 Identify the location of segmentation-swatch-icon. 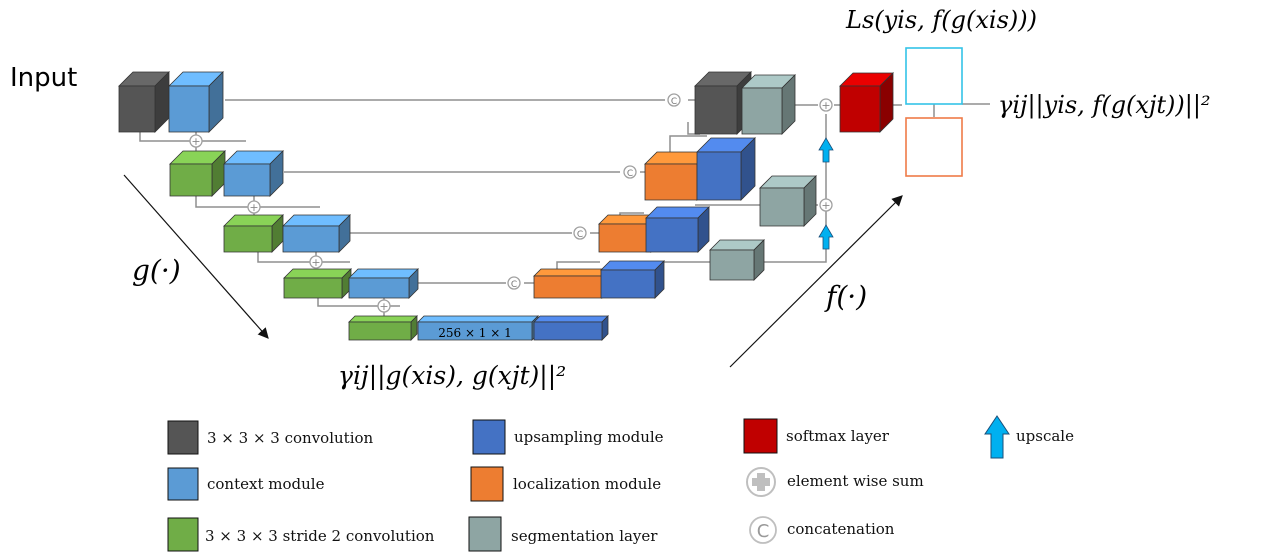
(485, 534).